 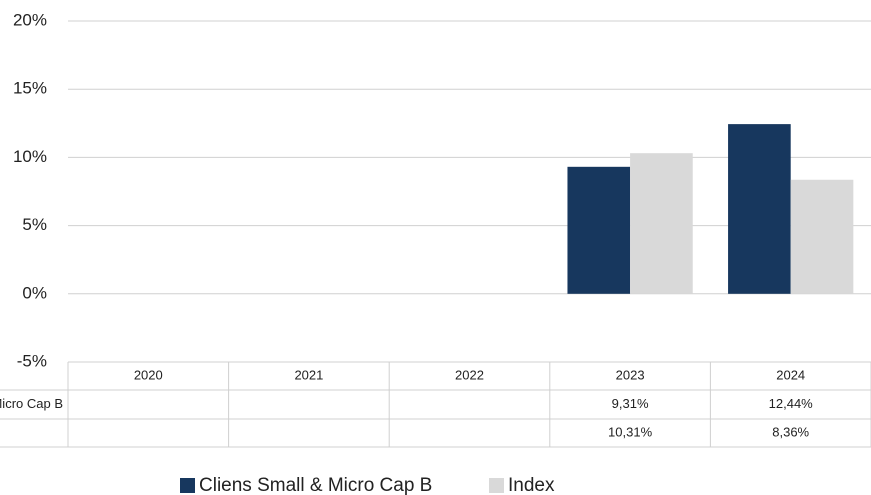 I want to click on y-tick-label: 5%, so click(x=34, y=224).